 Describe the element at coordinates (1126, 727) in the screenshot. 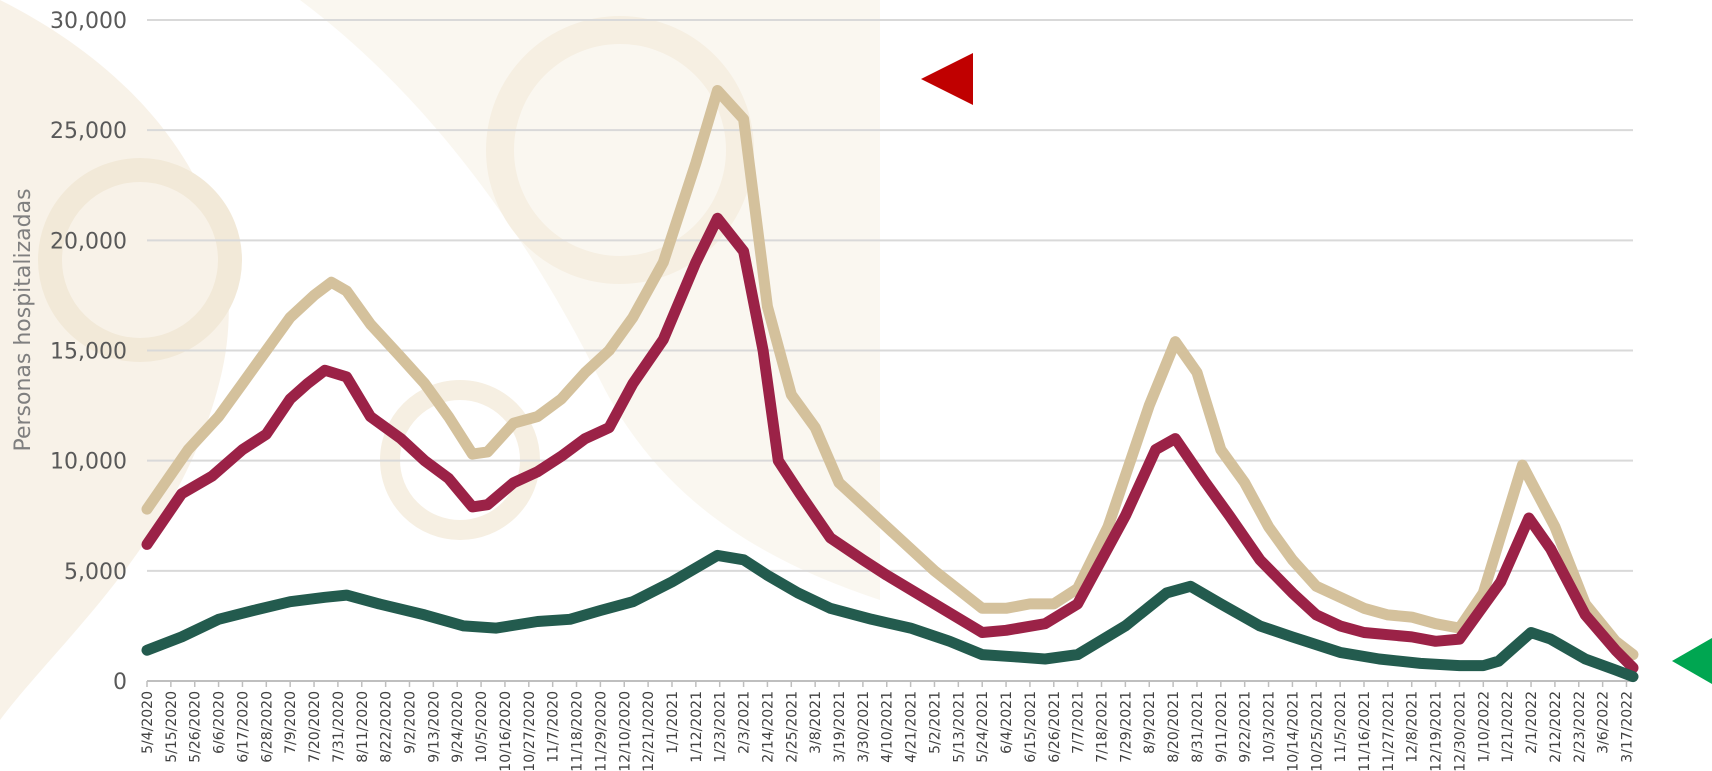

I see `x-tick-label: 7/29/2021` at that location.